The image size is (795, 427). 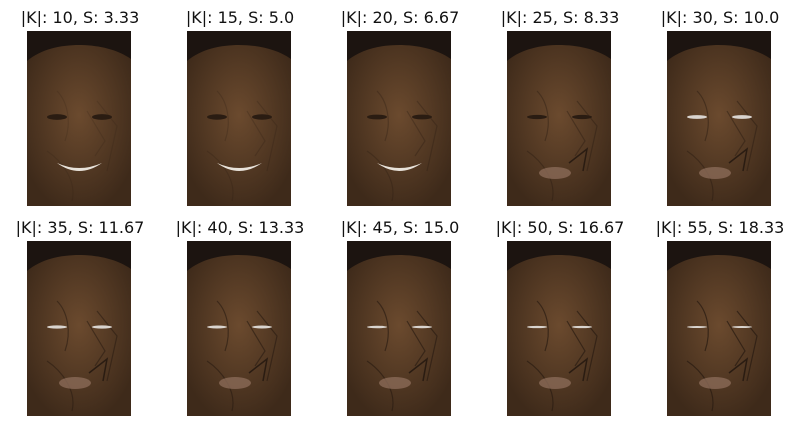 I want to click on panel-7: |K|: 40, S: 13.33, so click(x=240, y=316).